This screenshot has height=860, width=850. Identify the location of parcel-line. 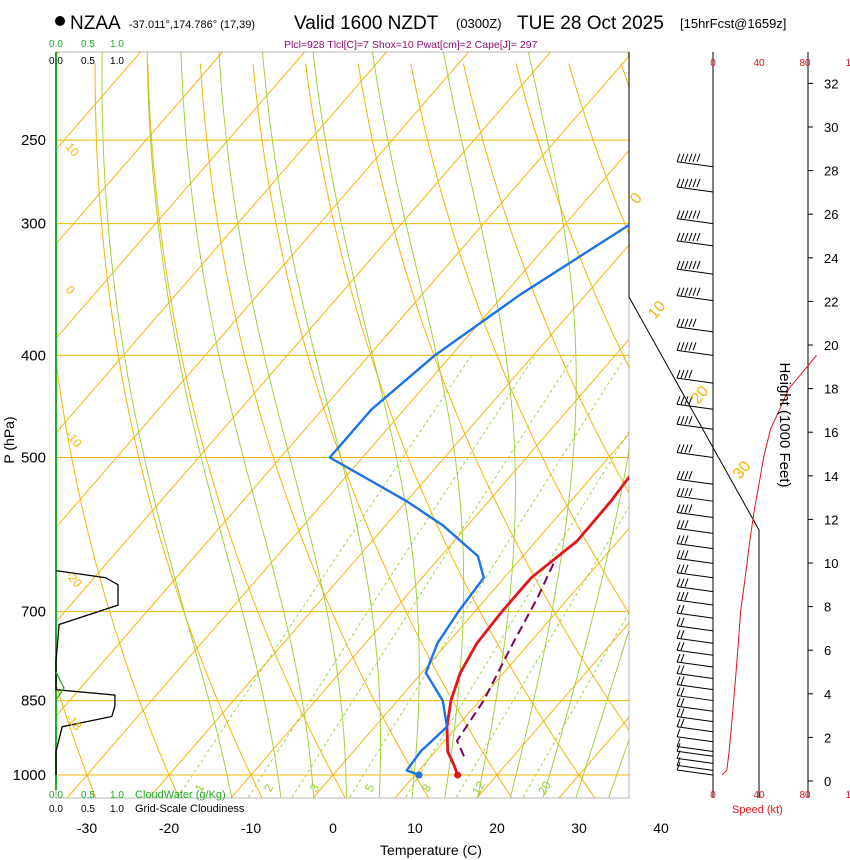
(505, 659).